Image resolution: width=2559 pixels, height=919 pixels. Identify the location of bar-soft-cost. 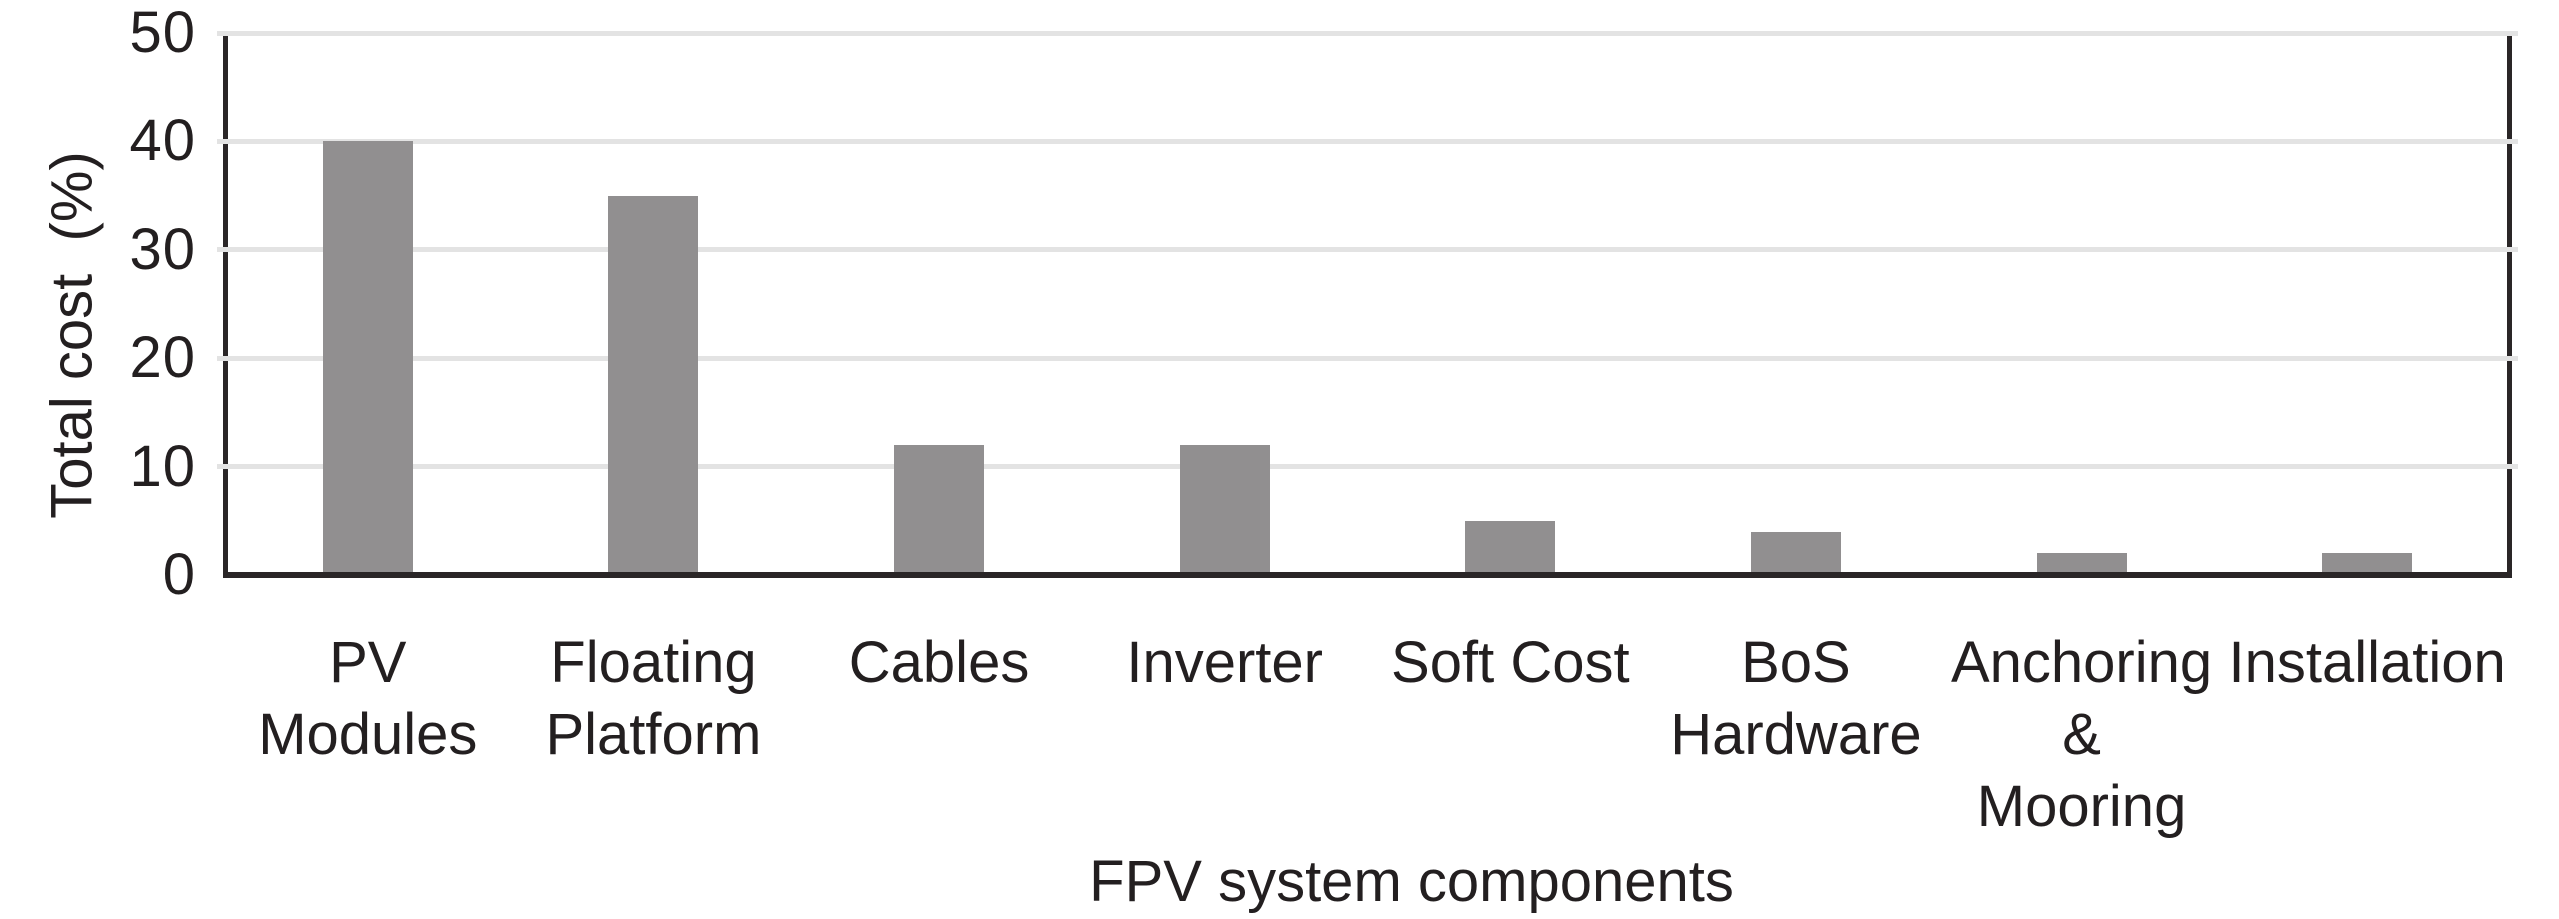
(1510, 547).